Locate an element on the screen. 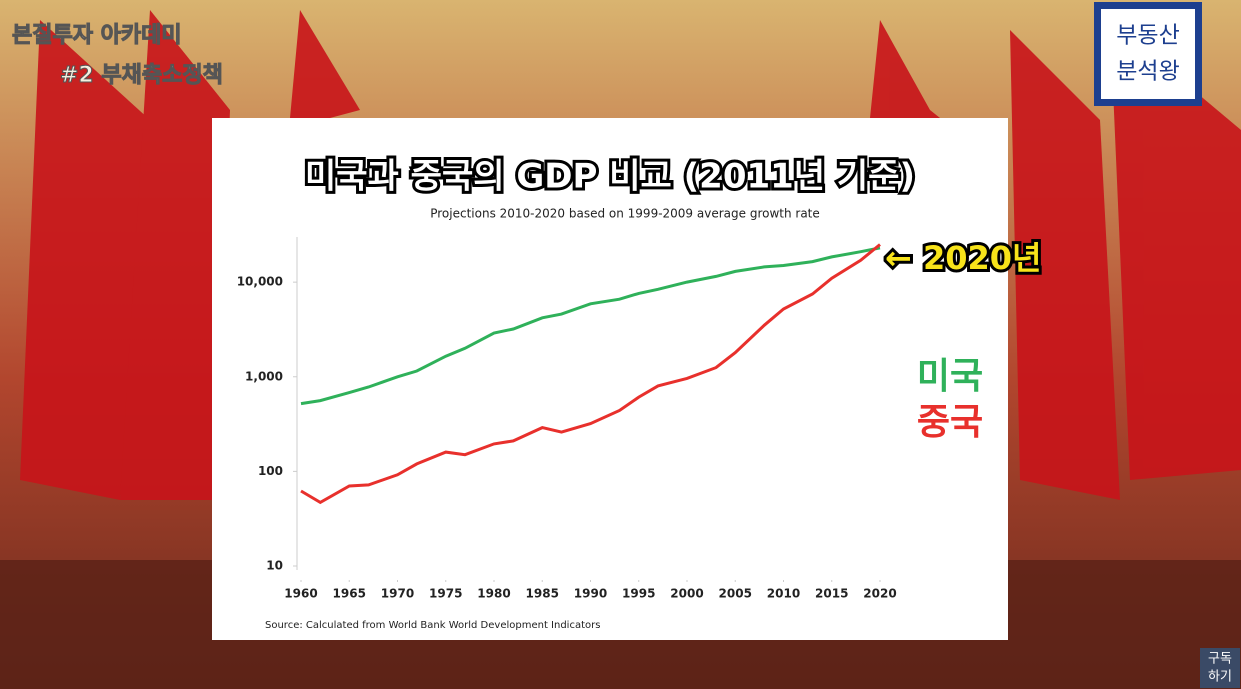  x-tick-label: 1960 is located at coordinates (300, 594).